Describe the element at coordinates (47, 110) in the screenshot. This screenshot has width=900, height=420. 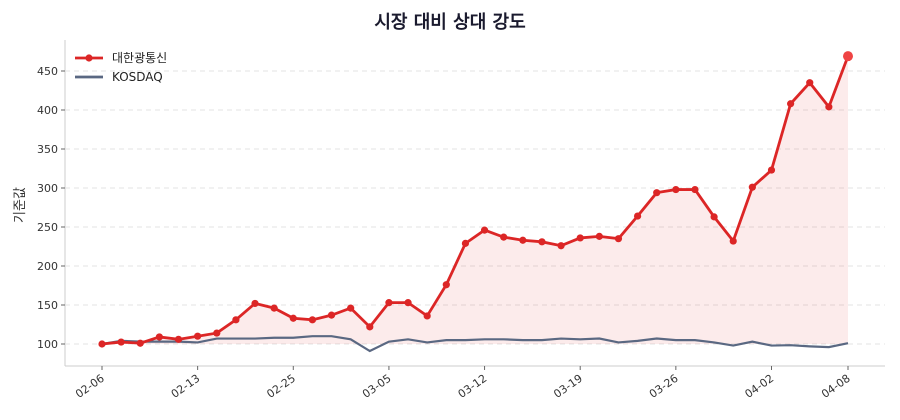
I see `y-tick-label: 400` at that location.